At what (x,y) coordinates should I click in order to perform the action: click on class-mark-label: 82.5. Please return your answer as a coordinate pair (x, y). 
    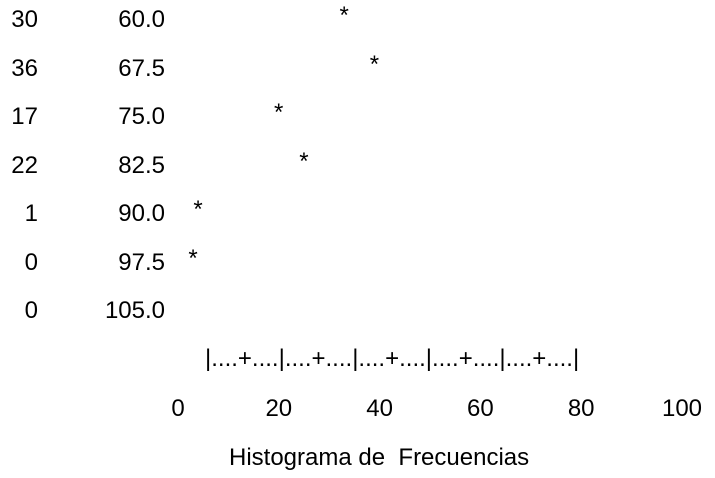
    Looking at the image, I should click on (141, 165).